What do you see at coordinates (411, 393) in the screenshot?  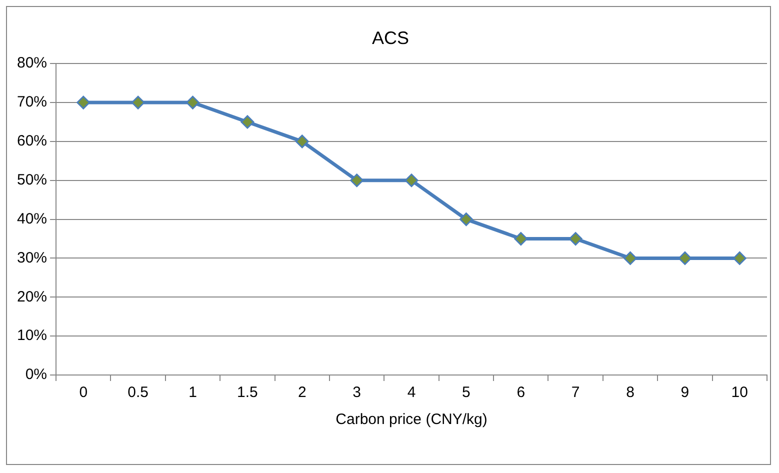 I see `x-tick-label: 4` at bounding box center [411, 393].